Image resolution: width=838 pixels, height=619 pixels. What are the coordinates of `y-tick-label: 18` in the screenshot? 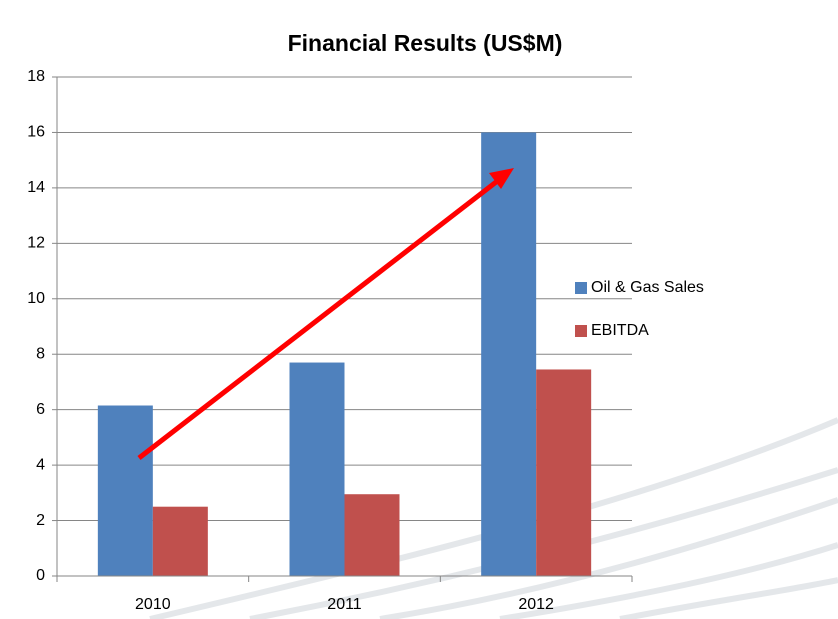 It's located at (36, 76).